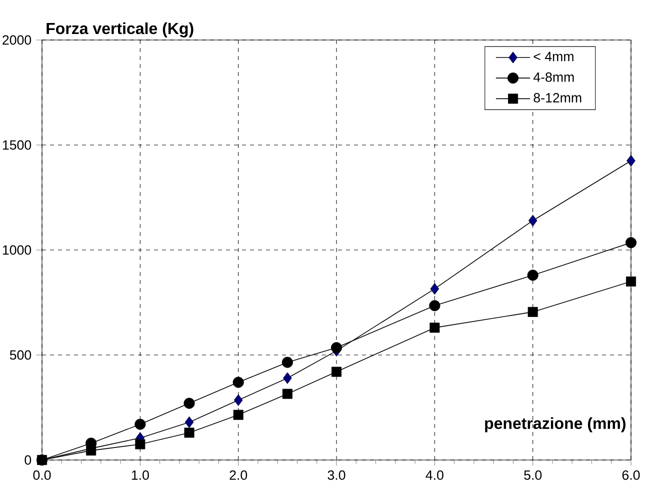  Describe the element at coordinates (28, 460) in the screenshot. I see `y-tick-label: 0` at that location.